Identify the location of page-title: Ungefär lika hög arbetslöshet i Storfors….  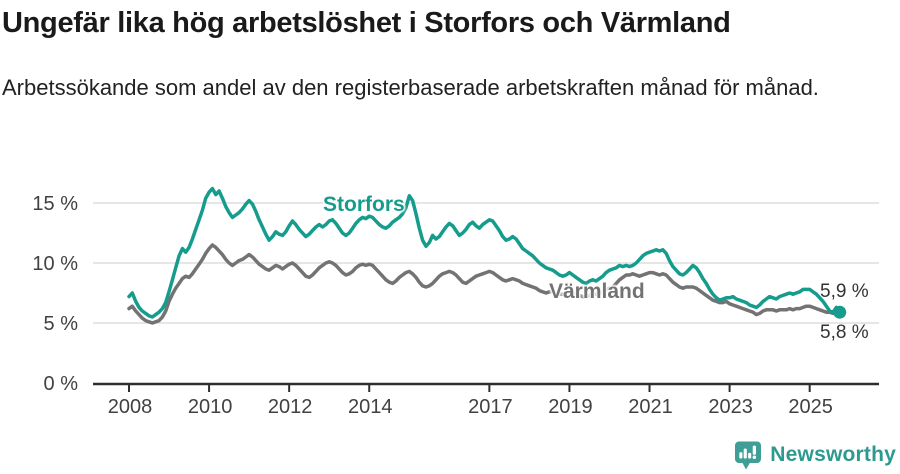
(366, 23).